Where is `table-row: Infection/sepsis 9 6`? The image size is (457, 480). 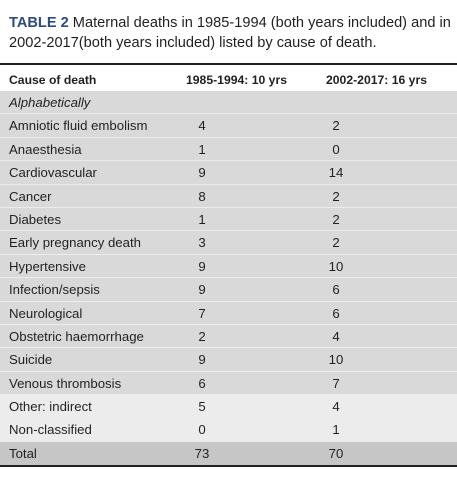
table-row: Infection/sepsis 9 6 is located at coordinates (228, 290).